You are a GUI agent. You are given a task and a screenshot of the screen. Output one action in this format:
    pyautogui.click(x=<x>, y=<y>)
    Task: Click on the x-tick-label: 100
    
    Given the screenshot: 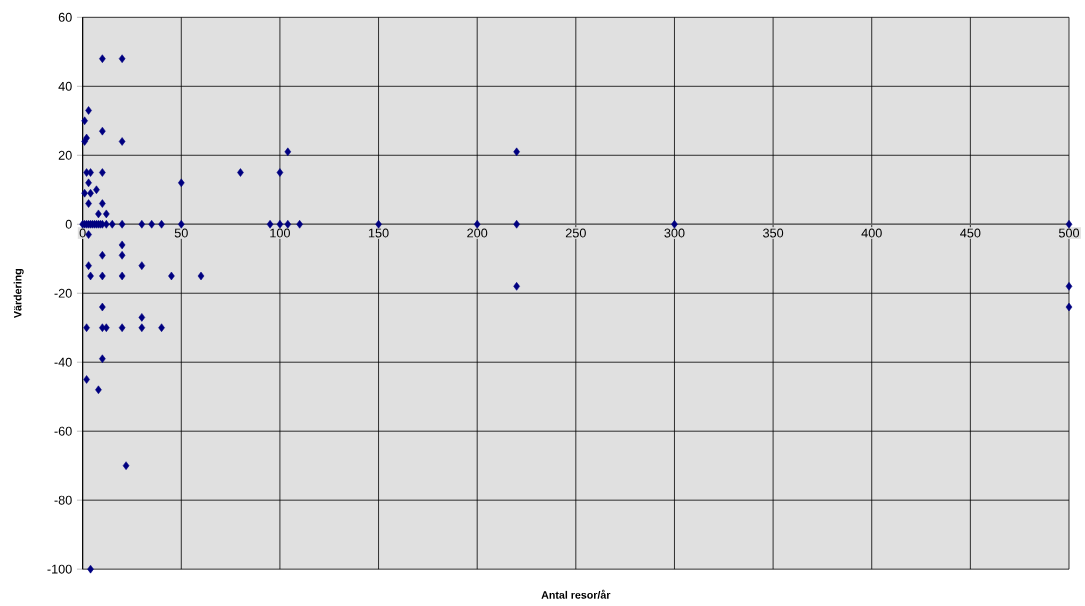 What is the action you would take?
    pyautogui.click(x=280, y=233)
    